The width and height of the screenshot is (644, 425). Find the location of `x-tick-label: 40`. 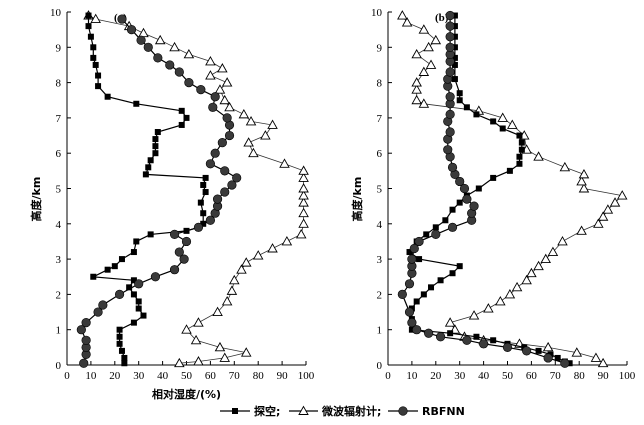

x-tick-label: 40 is located at coordinates (484, 376).